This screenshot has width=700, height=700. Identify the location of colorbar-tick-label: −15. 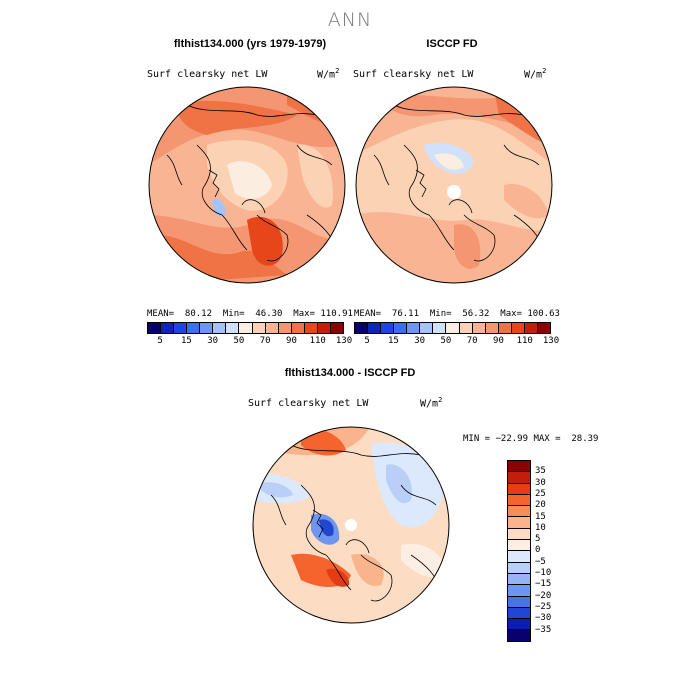
(543, 584).